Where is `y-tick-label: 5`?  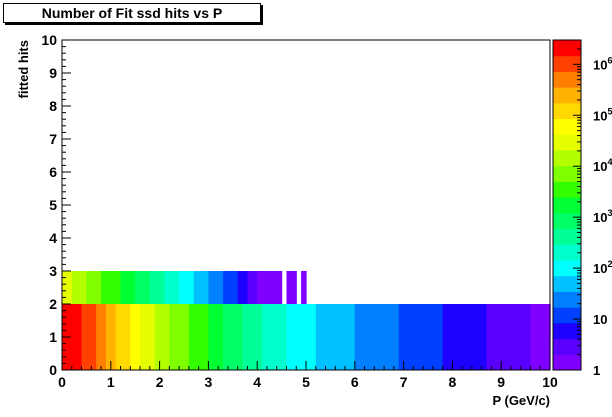
y-tick-label: 5 is located at coordinates (53, 205).